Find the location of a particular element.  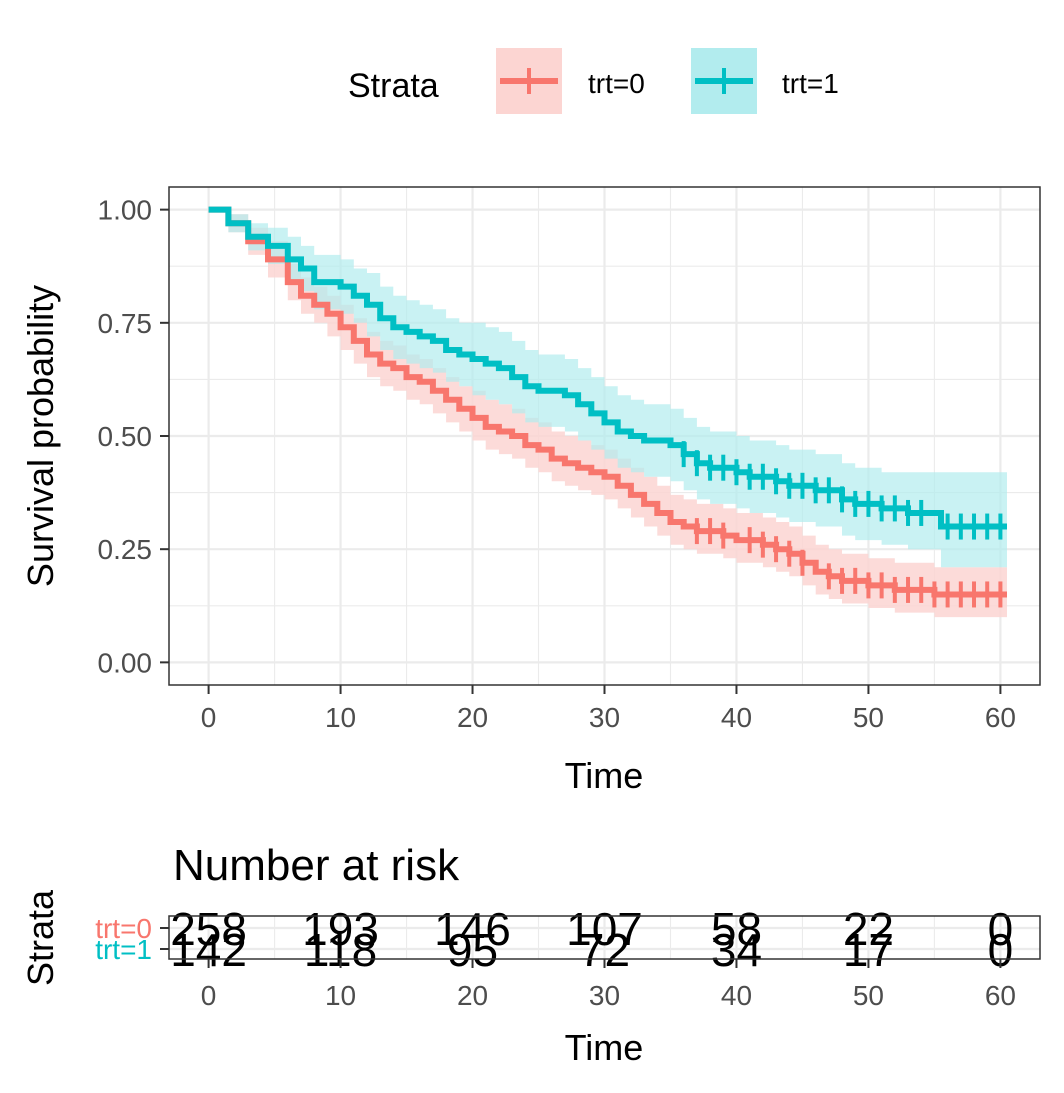

risk-value-trt1: 118 is located at coordinates (340, 950).